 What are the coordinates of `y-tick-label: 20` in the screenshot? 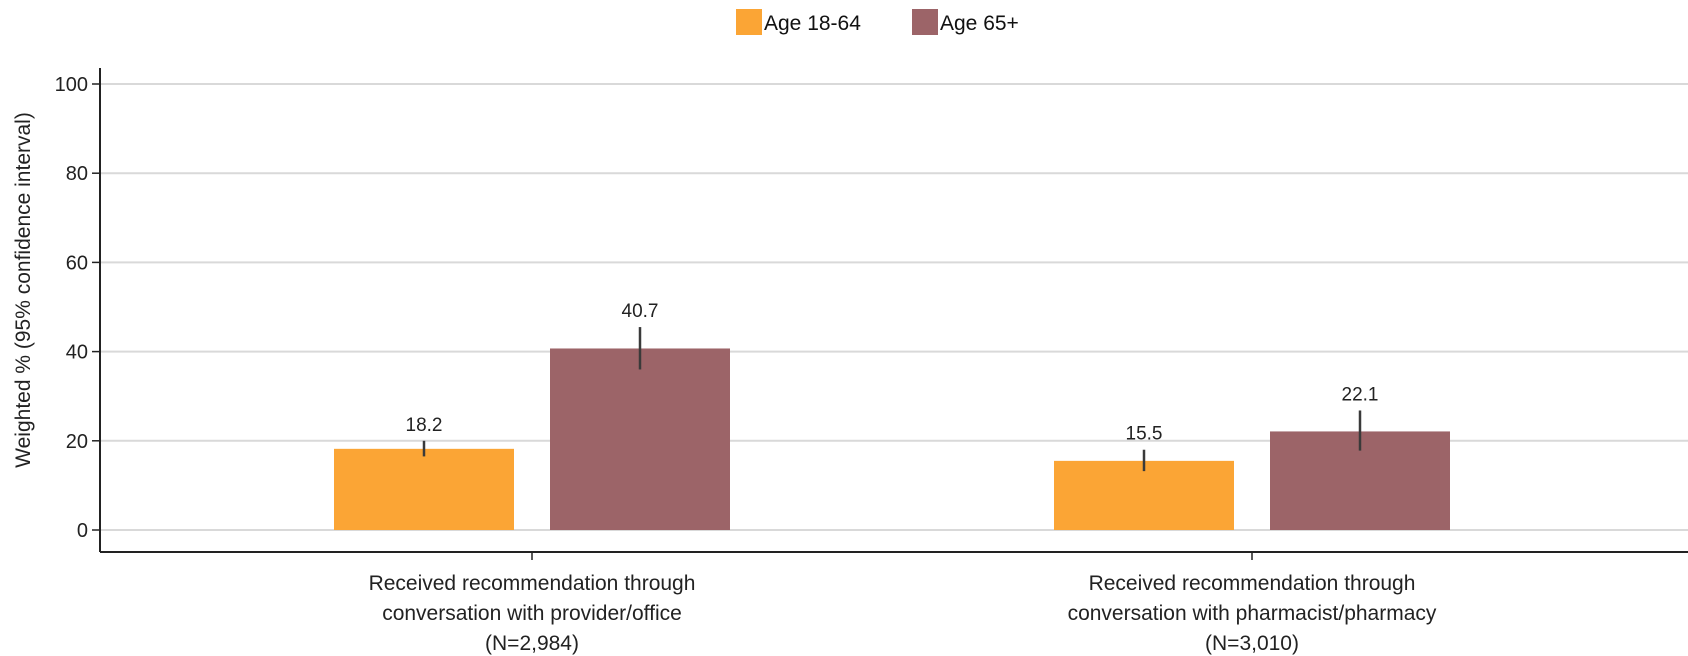 It's located at (77, 442).